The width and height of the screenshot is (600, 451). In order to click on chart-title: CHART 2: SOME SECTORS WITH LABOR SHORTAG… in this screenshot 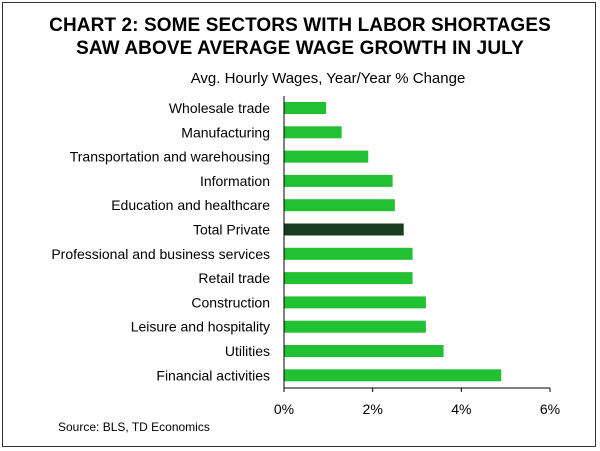, I will do `click(300, 37)`.